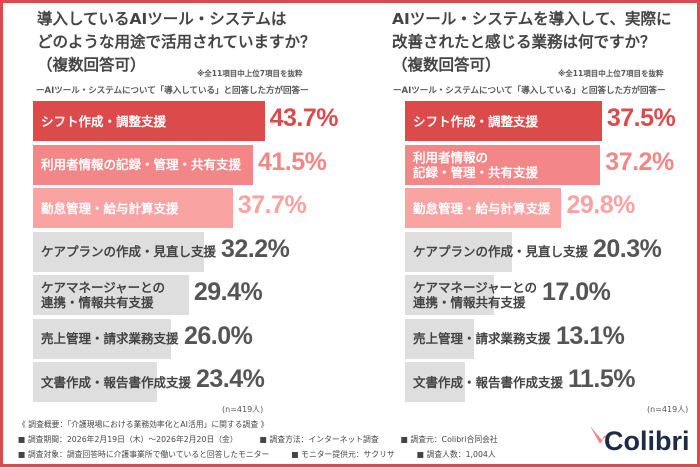 The height and width of the screenshot is (468, 700). What do you see at coordinates (162, 19) in the screenshot?
I see `title-line: 導入しているAIツール・システムは` at bounding box center [162, 19].